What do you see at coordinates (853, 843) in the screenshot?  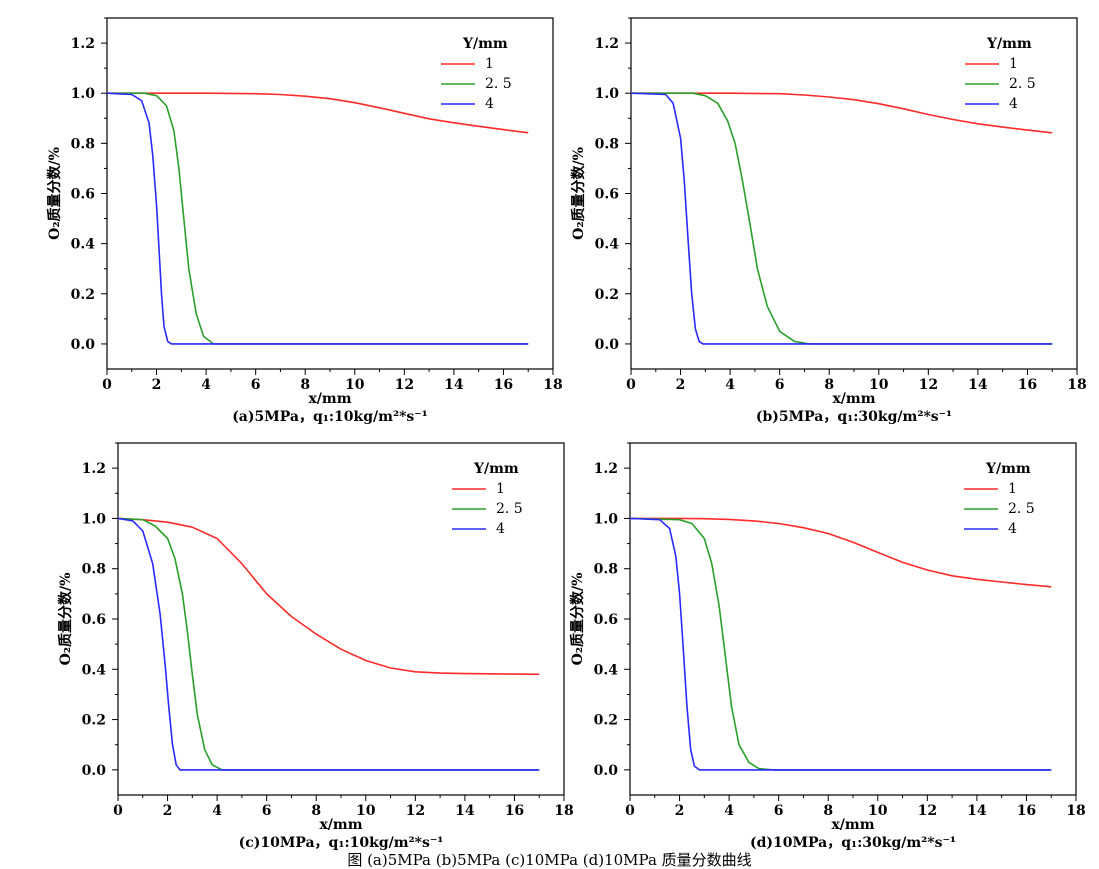 I see `chart-caption: (d)10MPa，q₁:30kg/m²*s⁻¹` at bounding box center [853, 843].